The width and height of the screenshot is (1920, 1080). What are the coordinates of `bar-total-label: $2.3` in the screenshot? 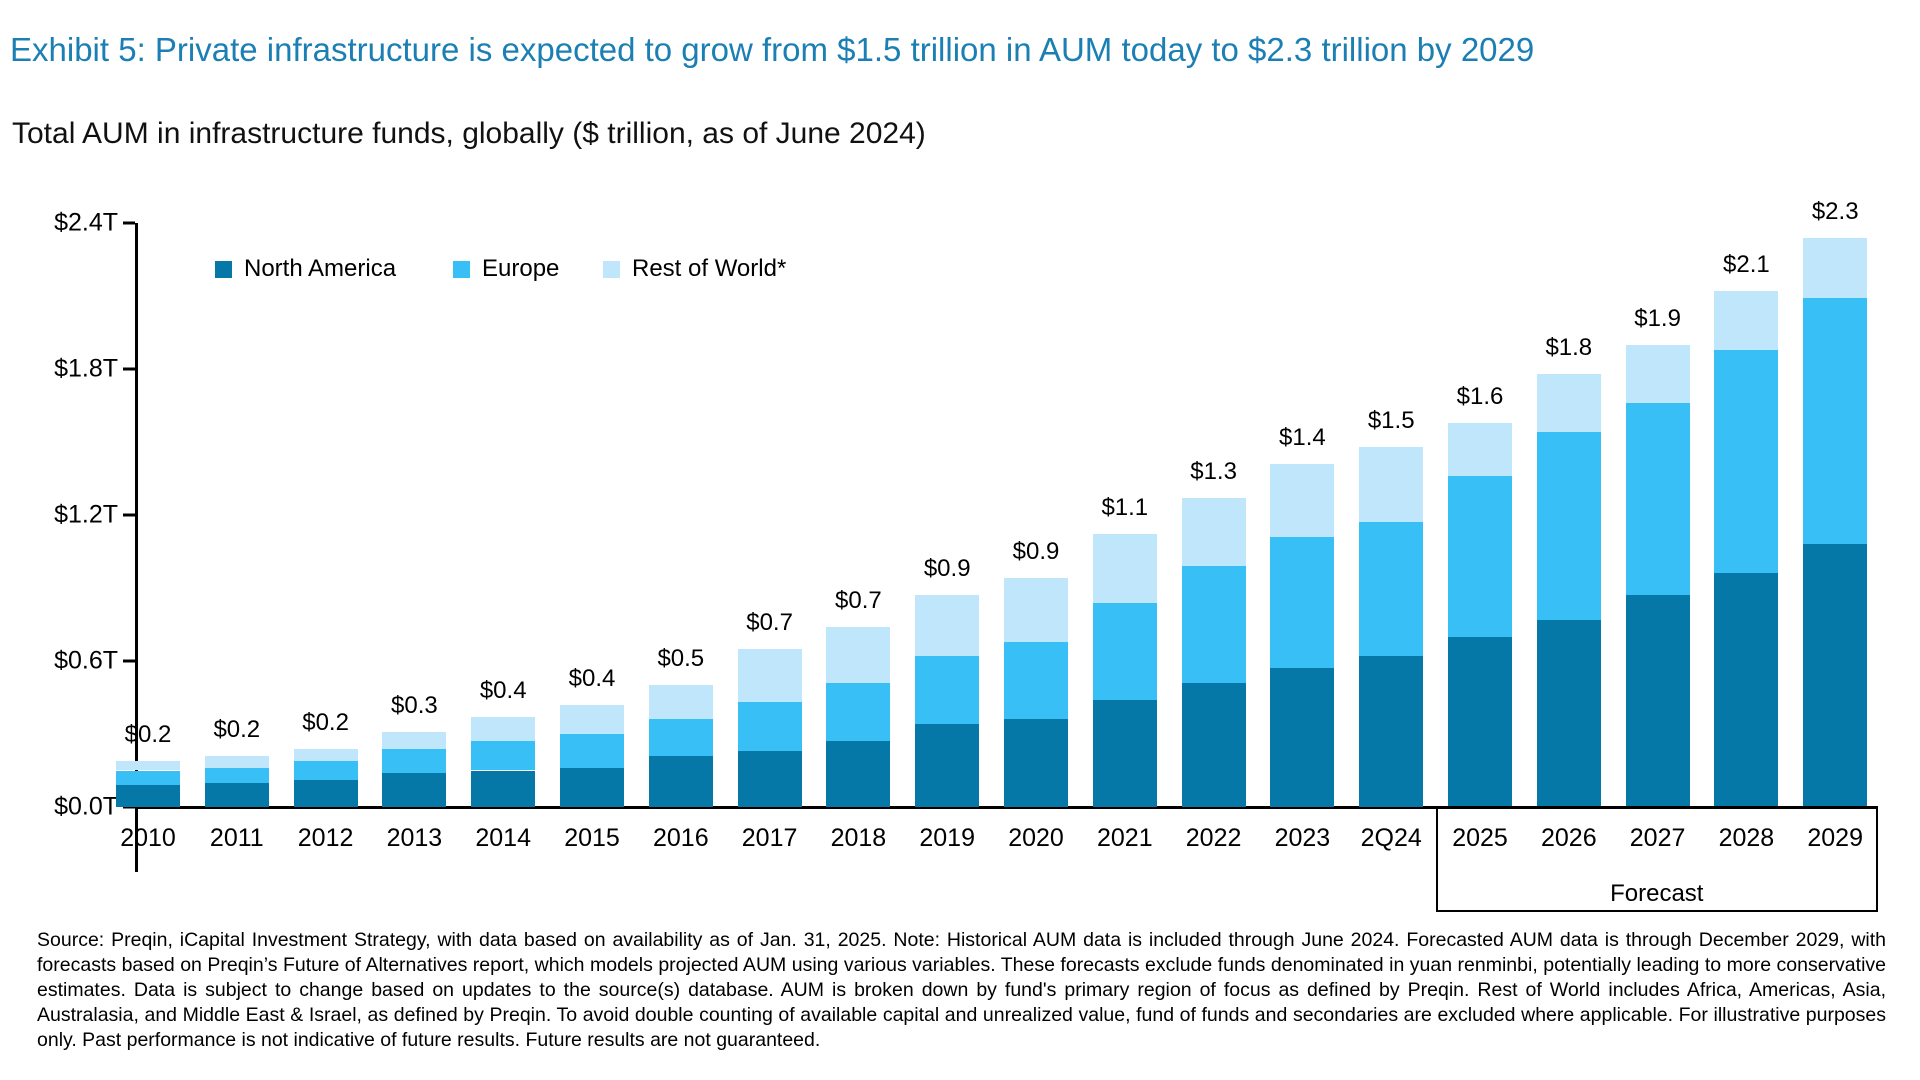 It's located at (1835, 211).